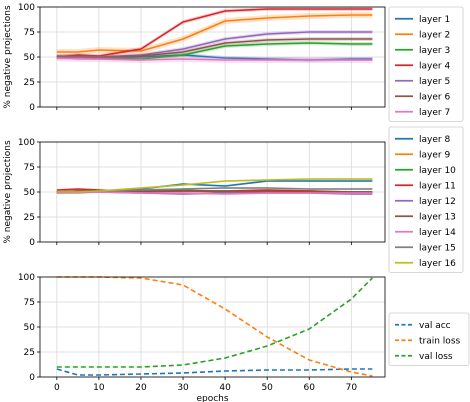 Image resolution: width=470 pixels, height=402 pixels. What do you see at coordinates (437, 264) in the screenshot?
I see `legend-label: layer 16` at bounding box center [437, 264].